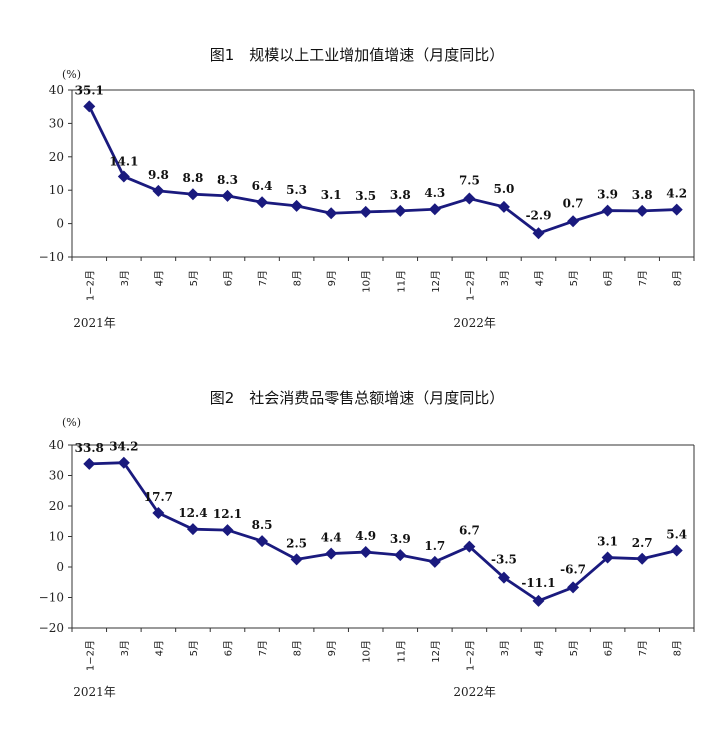 The height and width of the screenshot is (735, 714). I want to click on chart-title: 图1 规模以上工业增加值增速（月度同比）, so click(357, 55).